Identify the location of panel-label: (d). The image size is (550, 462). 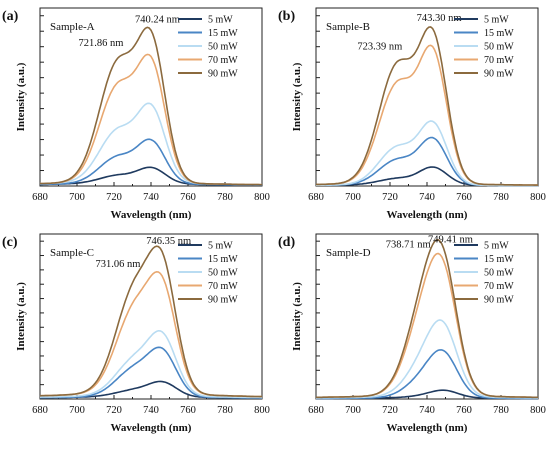
(286, 242).